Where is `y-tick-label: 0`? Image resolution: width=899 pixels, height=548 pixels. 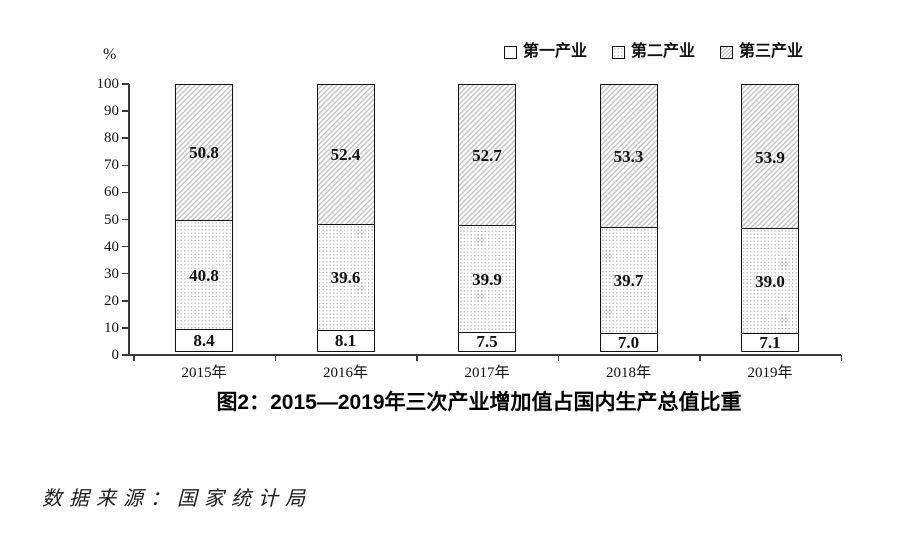
y-tick-label: 0 is located at coordinates (115, 355).